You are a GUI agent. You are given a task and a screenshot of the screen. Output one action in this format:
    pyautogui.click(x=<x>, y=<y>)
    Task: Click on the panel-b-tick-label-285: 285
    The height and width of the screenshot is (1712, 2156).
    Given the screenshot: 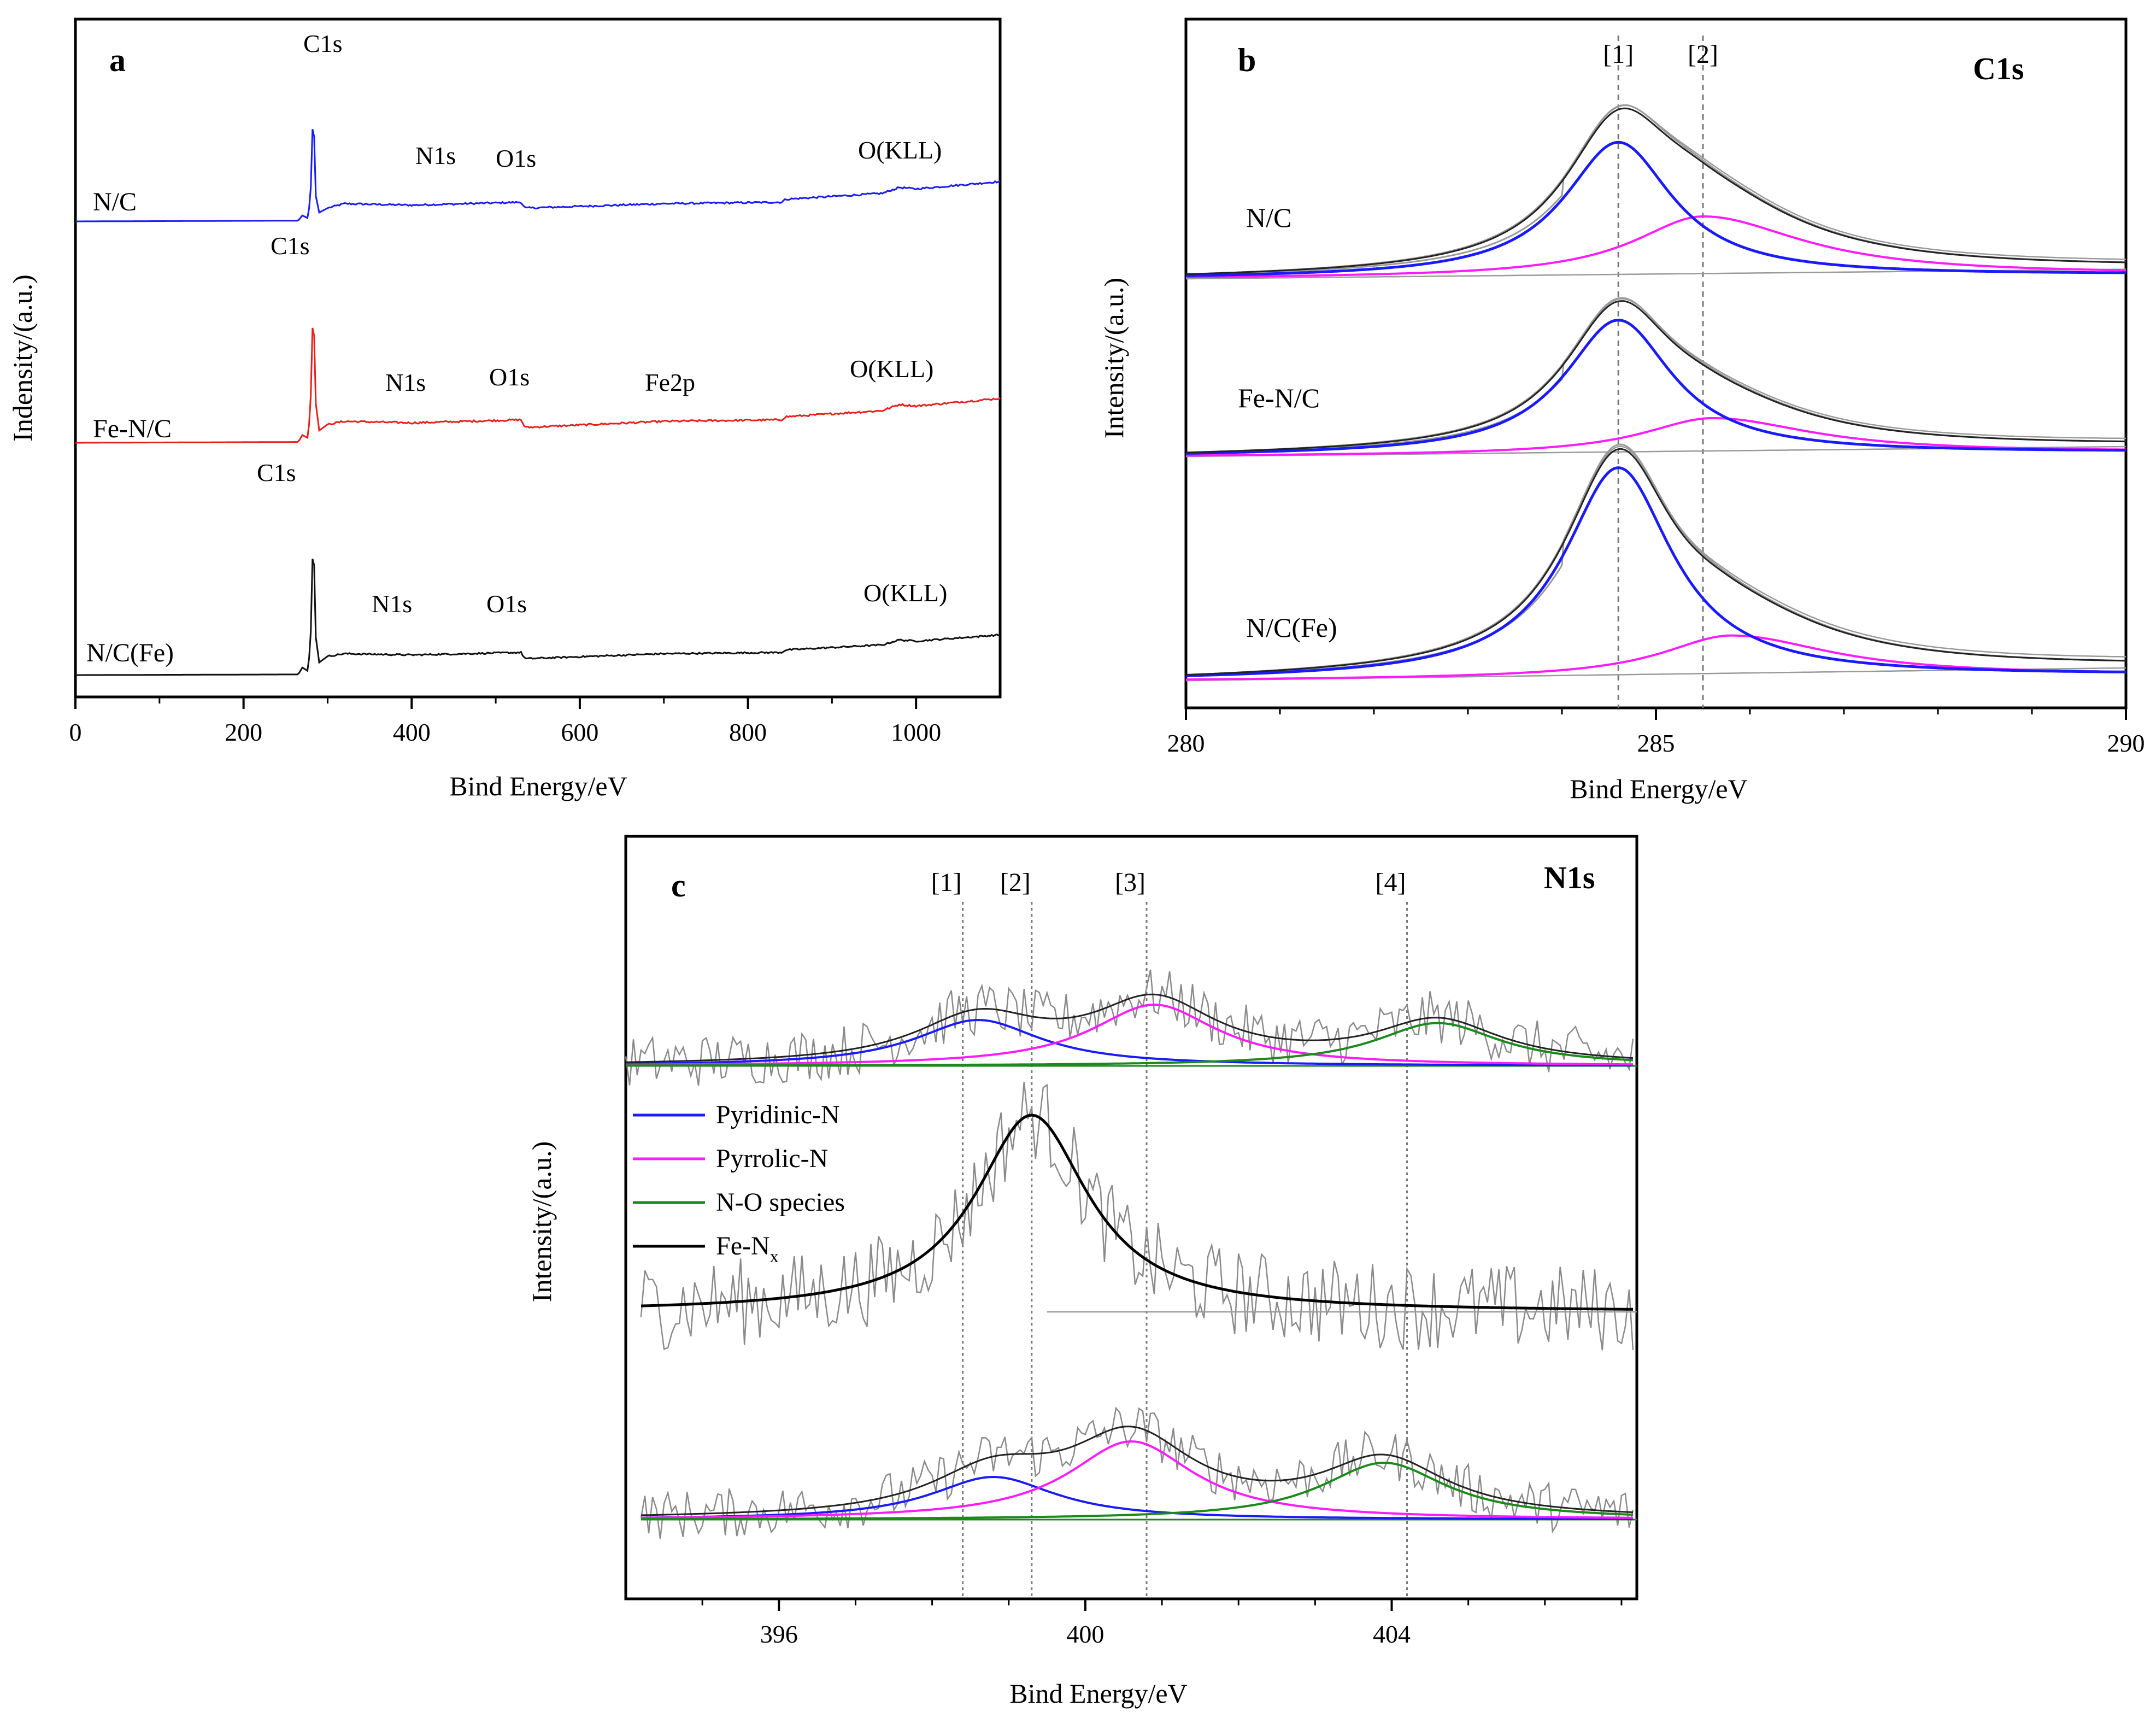 What is the action you would take?
    pyautogui.click(x=1656, y=743)
    